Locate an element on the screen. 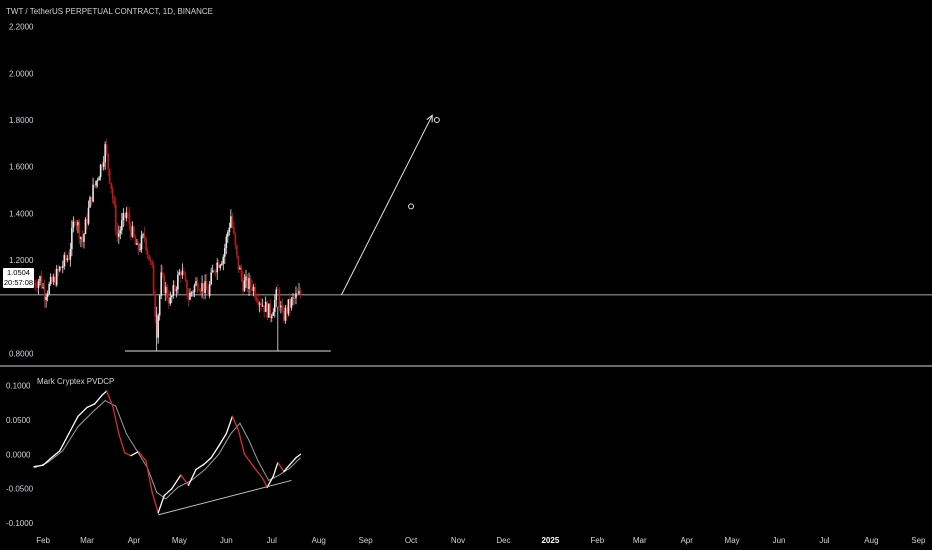  price-tick-label: 1.8000 is located at coordinates (21, 120).